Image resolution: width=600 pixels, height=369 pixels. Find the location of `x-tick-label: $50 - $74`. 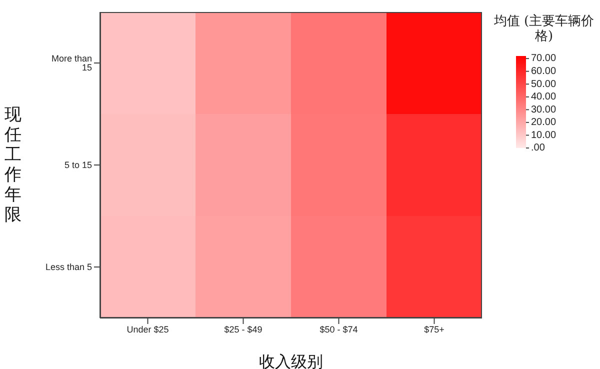

x-tick-label: $50 - $74 is located at coordinates (339, 329).